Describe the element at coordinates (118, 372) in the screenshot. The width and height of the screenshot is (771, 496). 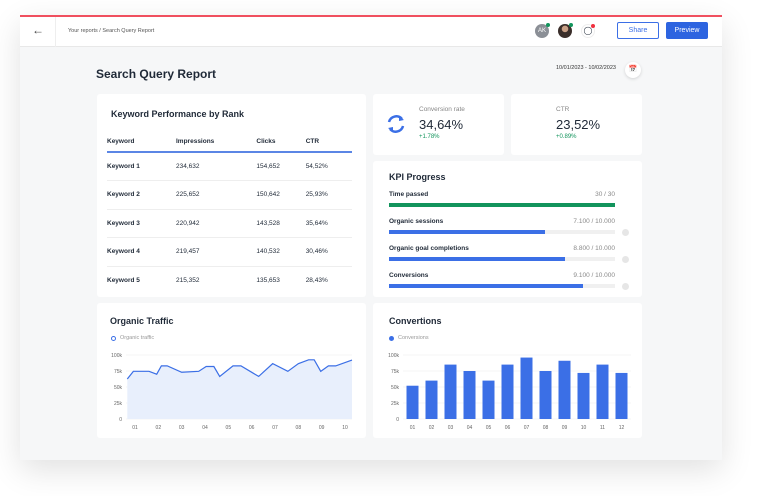
I see `y-tick-label: 75k` at that location.